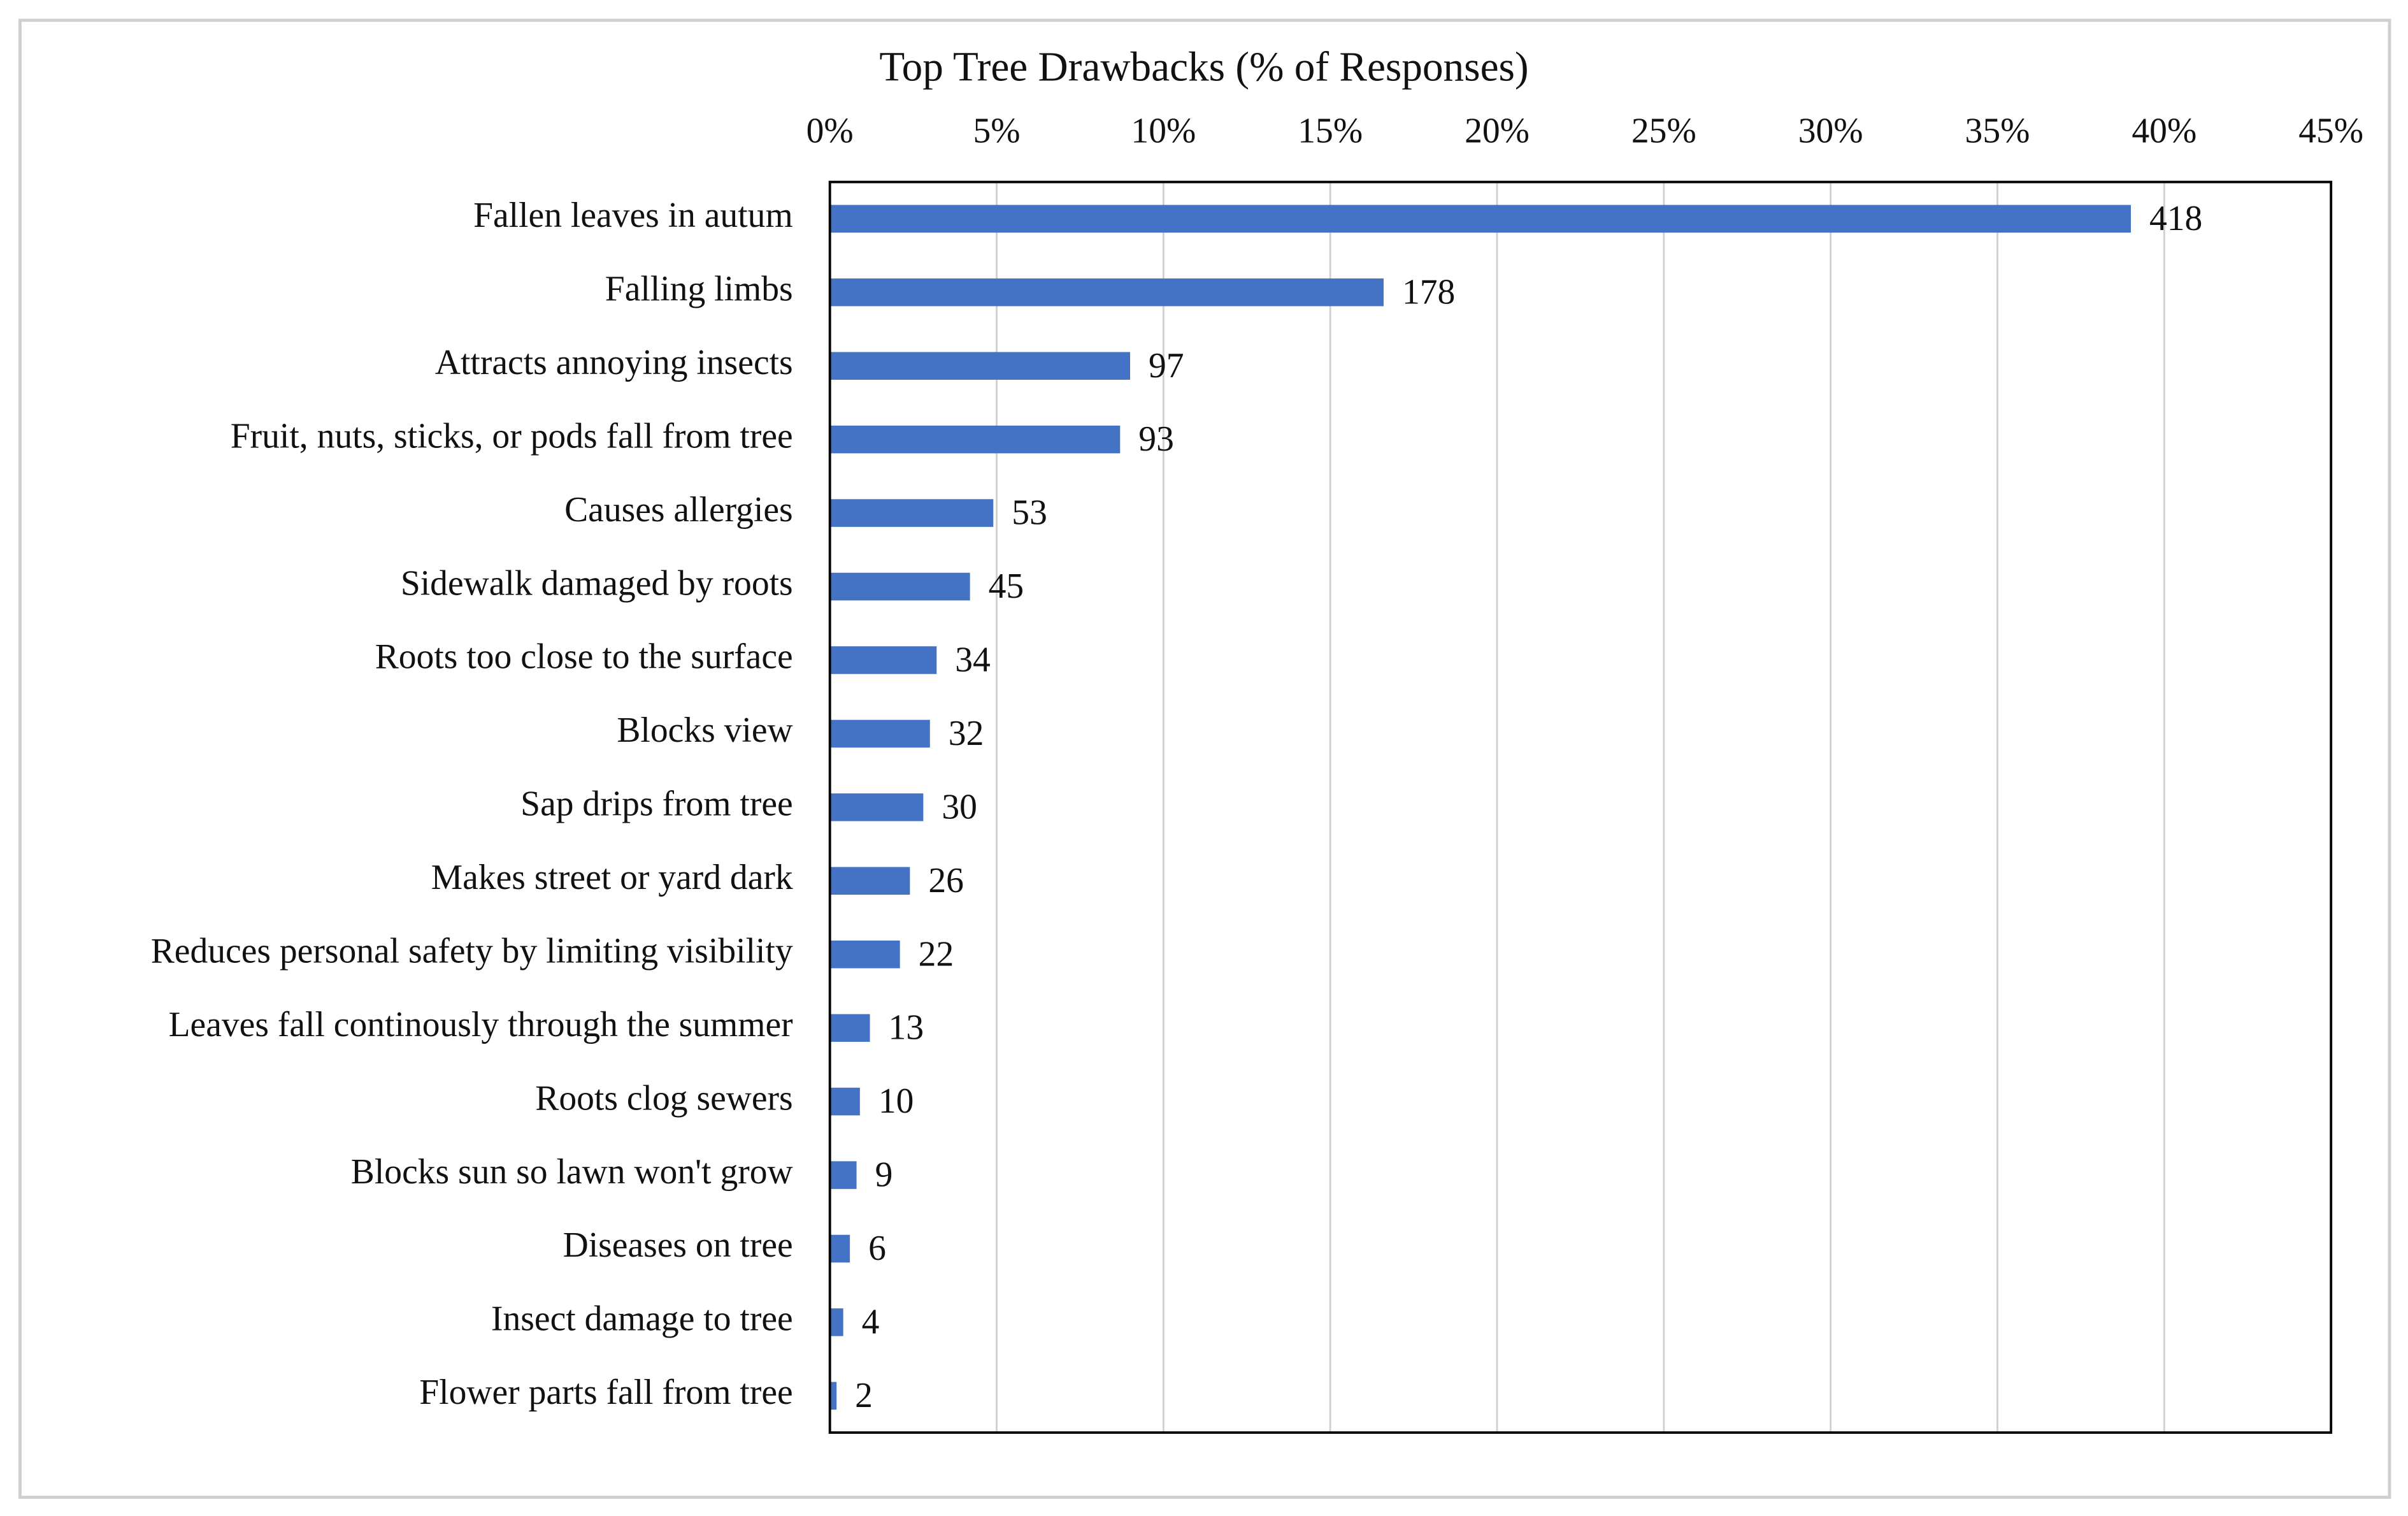 Image resolution: width=2408 pixels, height=1516 pixels. What do you see at coordinates (1663, 130) in the screenshot?
I see `x-tick-label: 25%` at bounding box center [1663, 130].